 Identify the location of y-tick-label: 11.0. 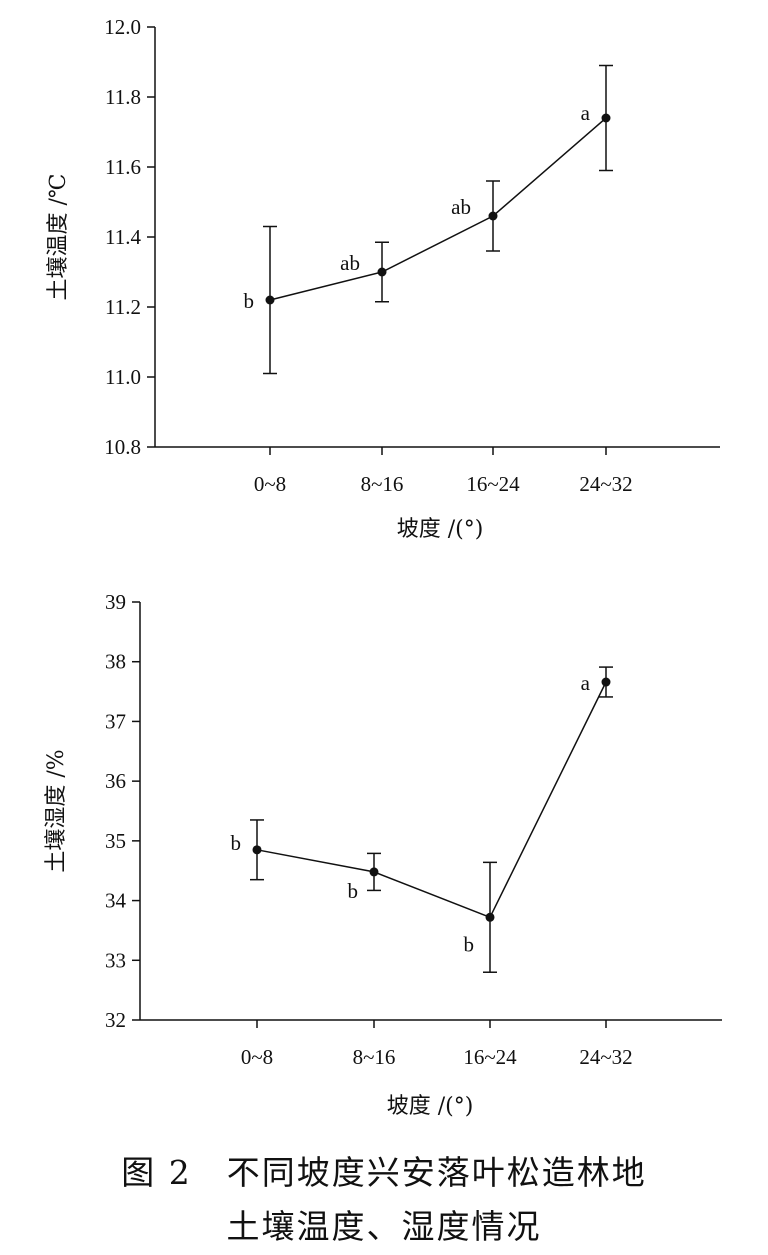
(123, 377).